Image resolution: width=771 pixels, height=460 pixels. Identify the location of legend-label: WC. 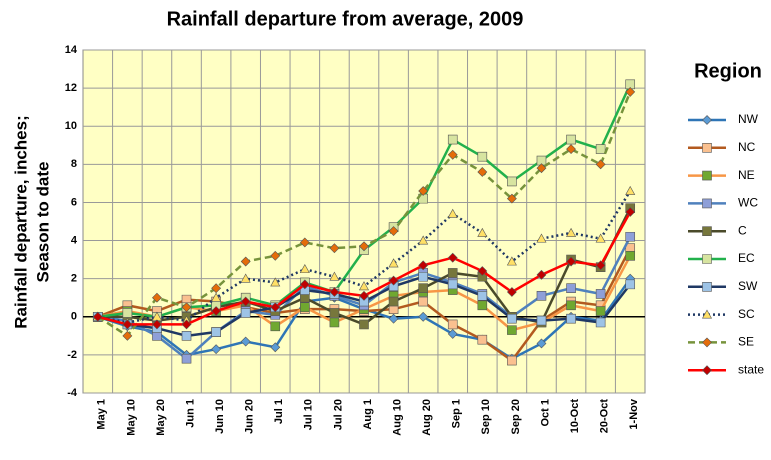
(748, 203).